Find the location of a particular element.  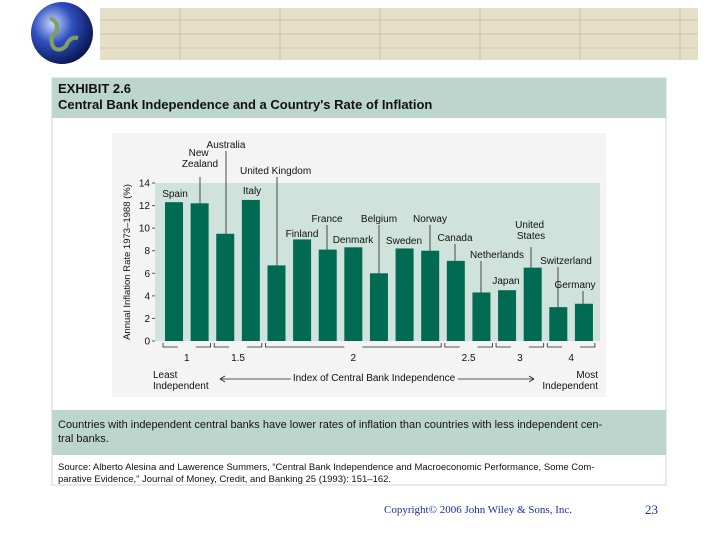

country-label: Netherlands is located at coordinates (497, 255).